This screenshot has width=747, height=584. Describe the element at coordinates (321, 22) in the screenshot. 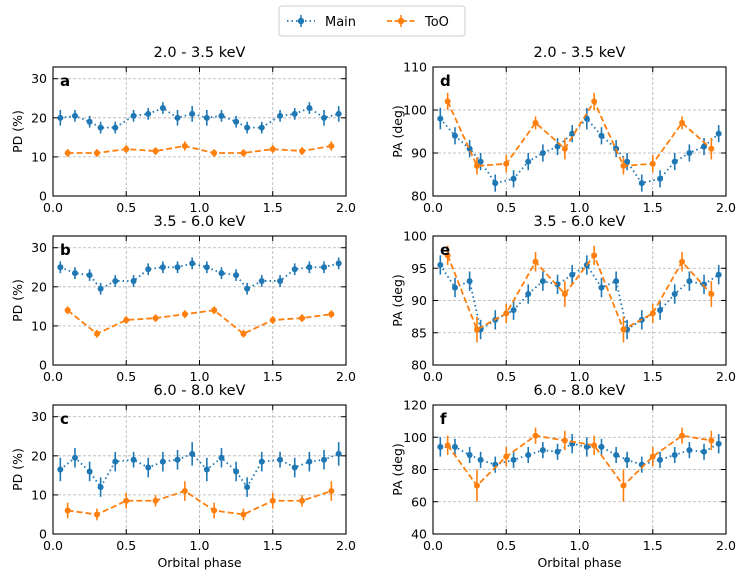

I see `legend-entry-main: Main` at that location.